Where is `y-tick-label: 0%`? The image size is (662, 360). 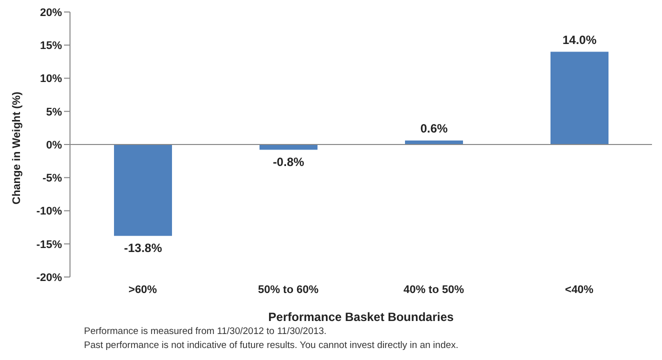 y-tick-label: 0% is located at coordinates (54, 145).